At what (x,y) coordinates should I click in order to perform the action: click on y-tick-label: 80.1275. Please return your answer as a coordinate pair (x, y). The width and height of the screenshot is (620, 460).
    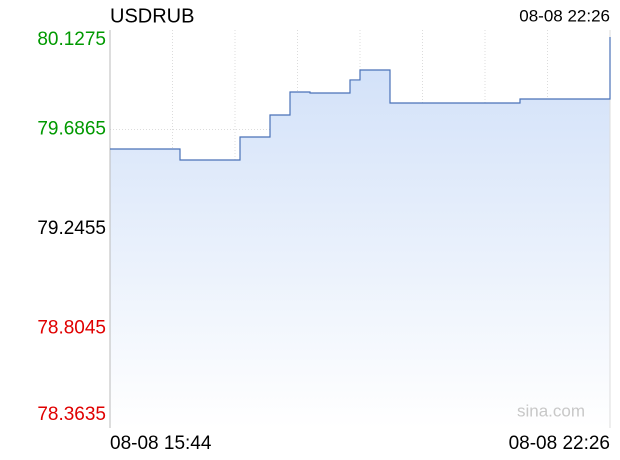
    Looking at the image, I should click on (71, 39).